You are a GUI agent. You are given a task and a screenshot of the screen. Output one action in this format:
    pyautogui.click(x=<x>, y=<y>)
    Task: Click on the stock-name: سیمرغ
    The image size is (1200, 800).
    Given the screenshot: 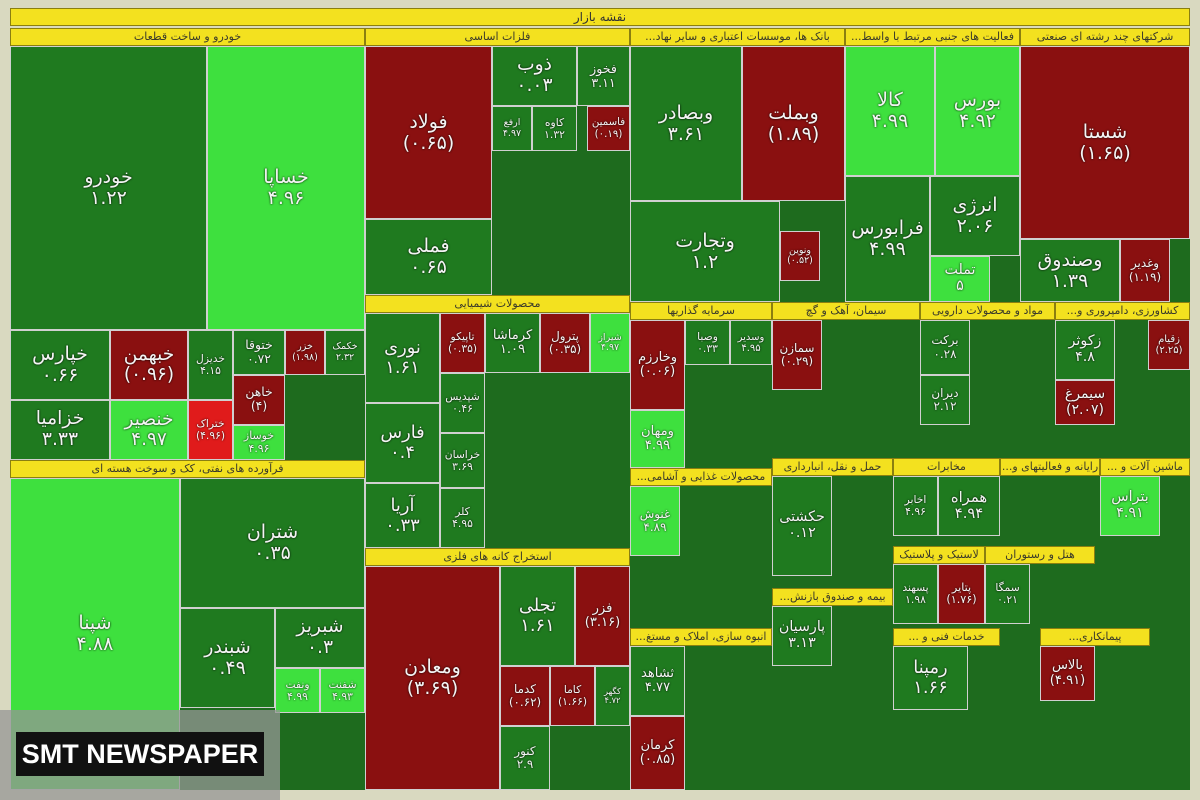 What is the action you would take?
    pyautogui.click(x=1085, y=394)
    